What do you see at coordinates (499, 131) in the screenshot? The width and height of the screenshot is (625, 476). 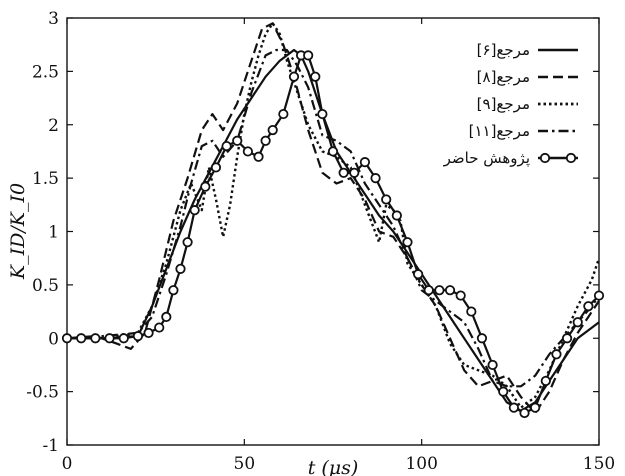 I see `legend-label: مرجع[۱۱]` at bounding box center [499, 131].